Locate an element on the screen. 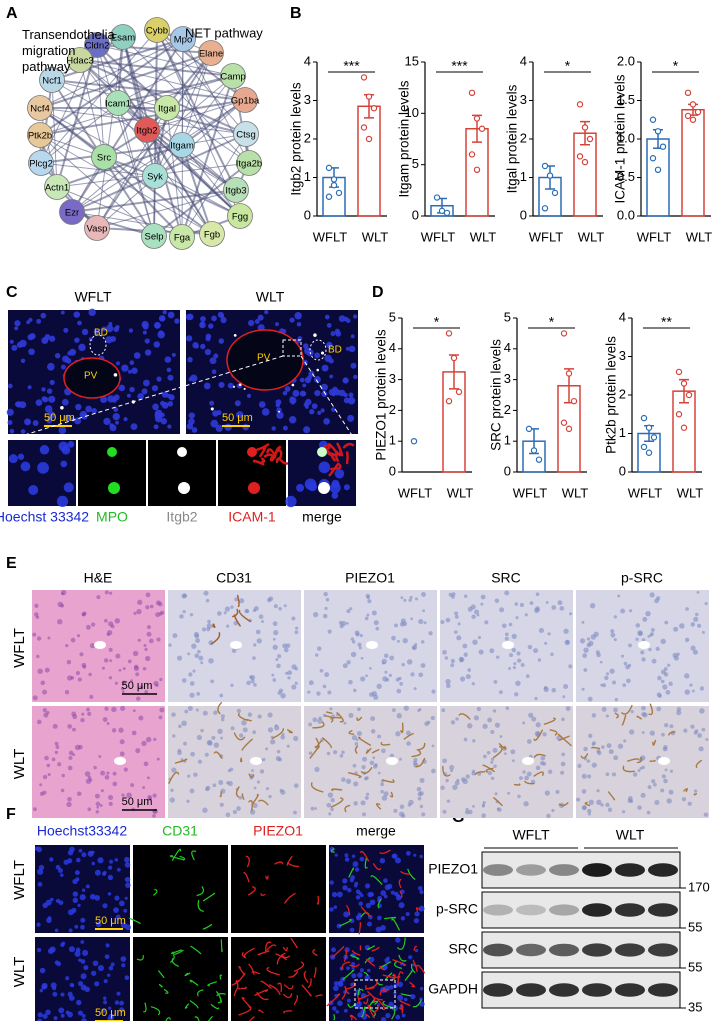  x-tick-label: WLT is located at coordinates (575, 492).